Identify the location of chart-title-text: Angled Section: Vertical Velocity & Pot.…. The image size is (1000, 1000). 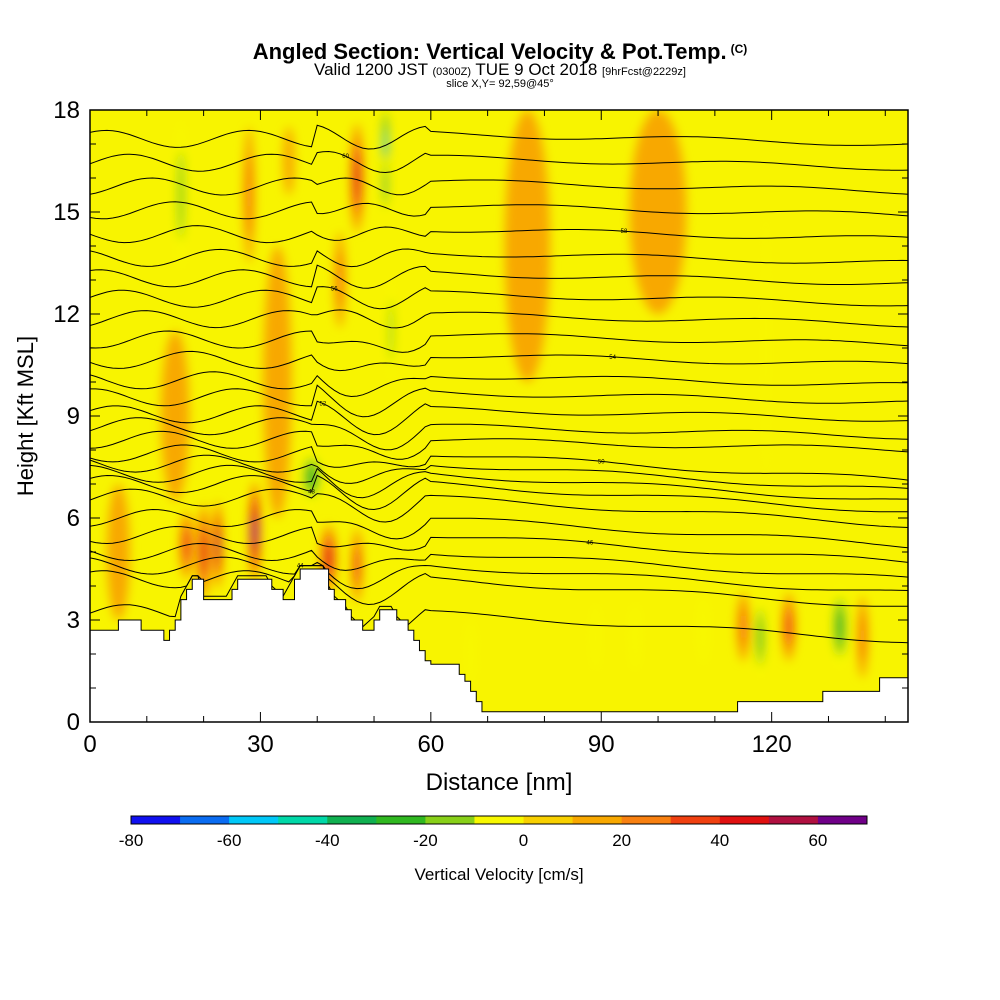
(489, 51).